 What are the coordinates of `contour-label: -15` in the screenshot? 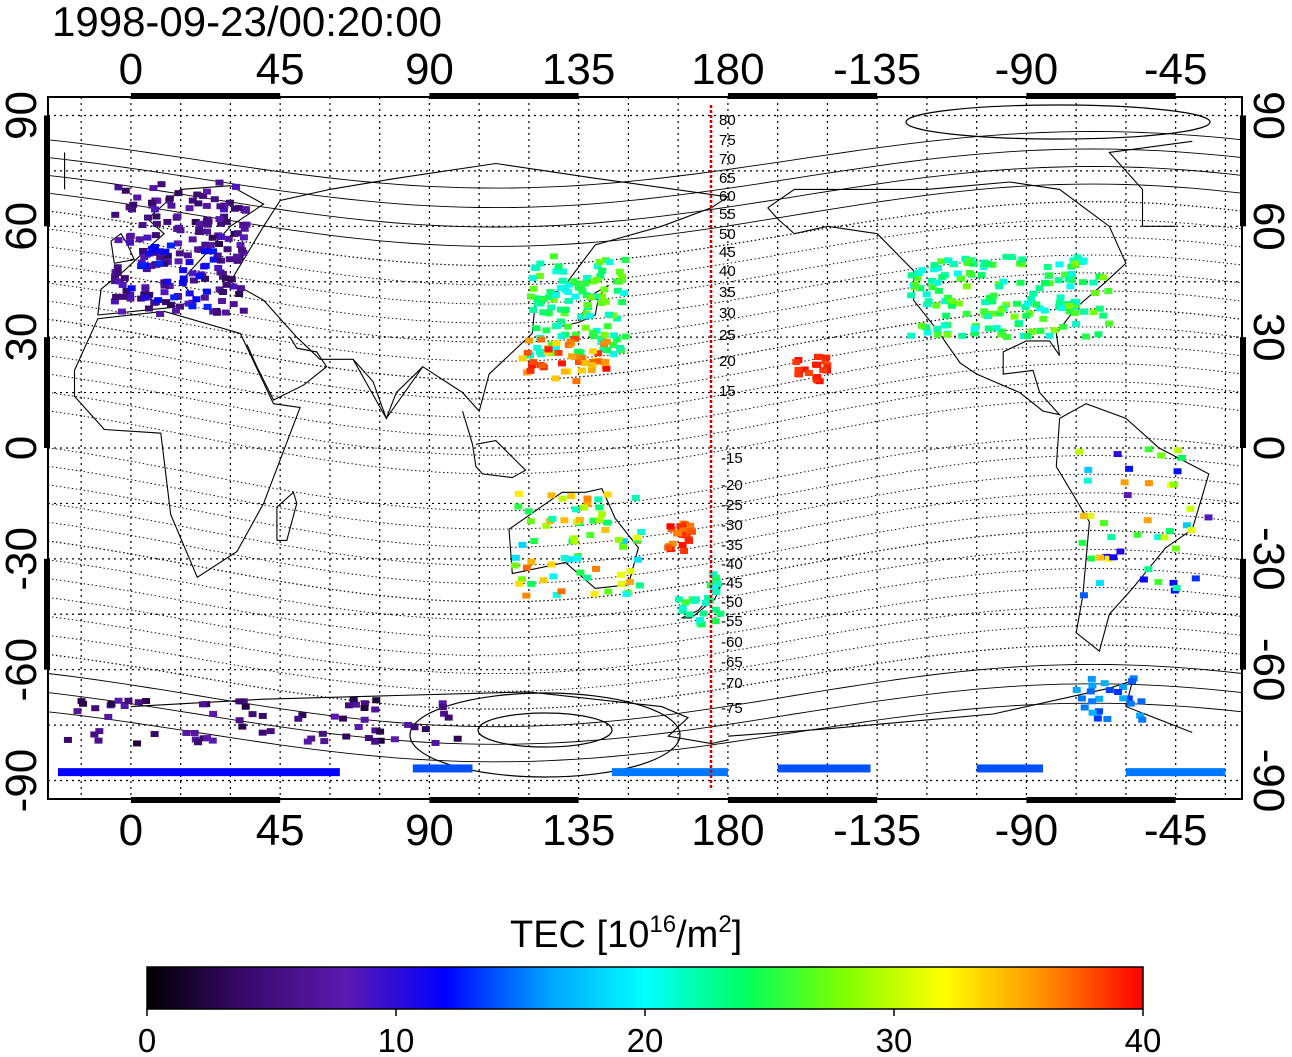 It's located at (732, 458).